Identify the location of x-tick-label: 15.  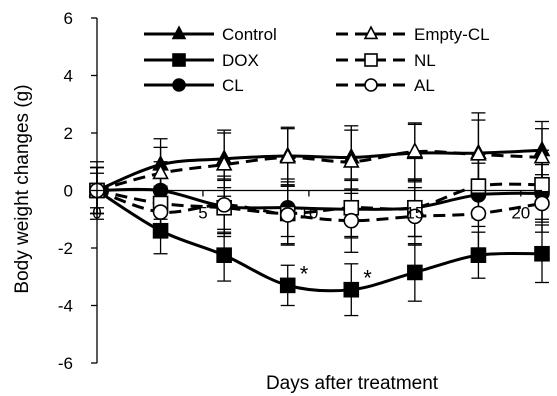
(414, 213).